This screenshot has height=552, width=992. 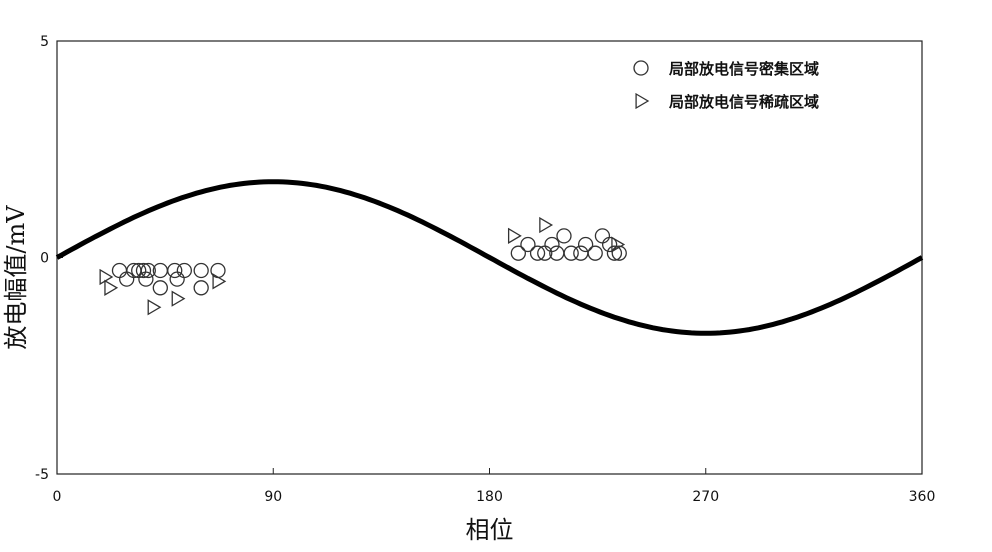 What do you see at coordinates (363, 266) in the screenshot?
I see `data-points` at bounding box center [363, 266].